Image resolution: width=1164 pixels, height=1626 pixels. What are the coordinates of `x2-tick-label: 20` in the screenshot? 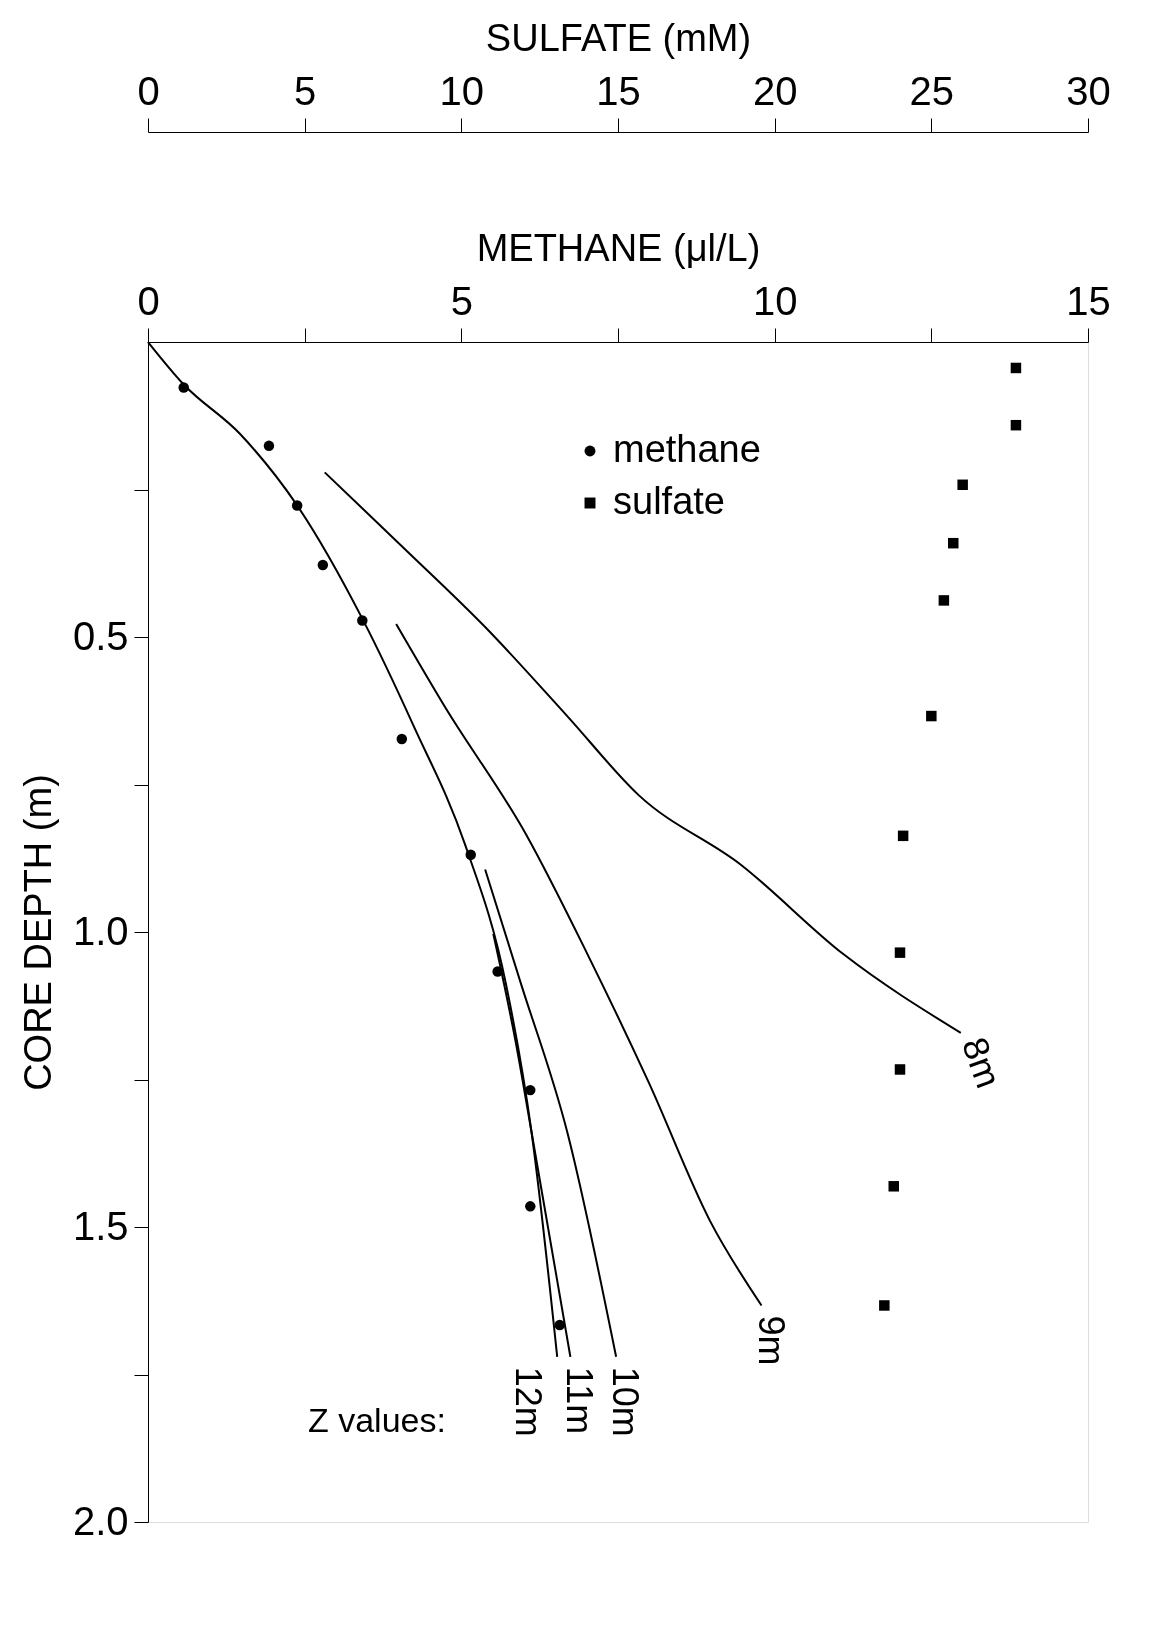 It's located at (775, 90).